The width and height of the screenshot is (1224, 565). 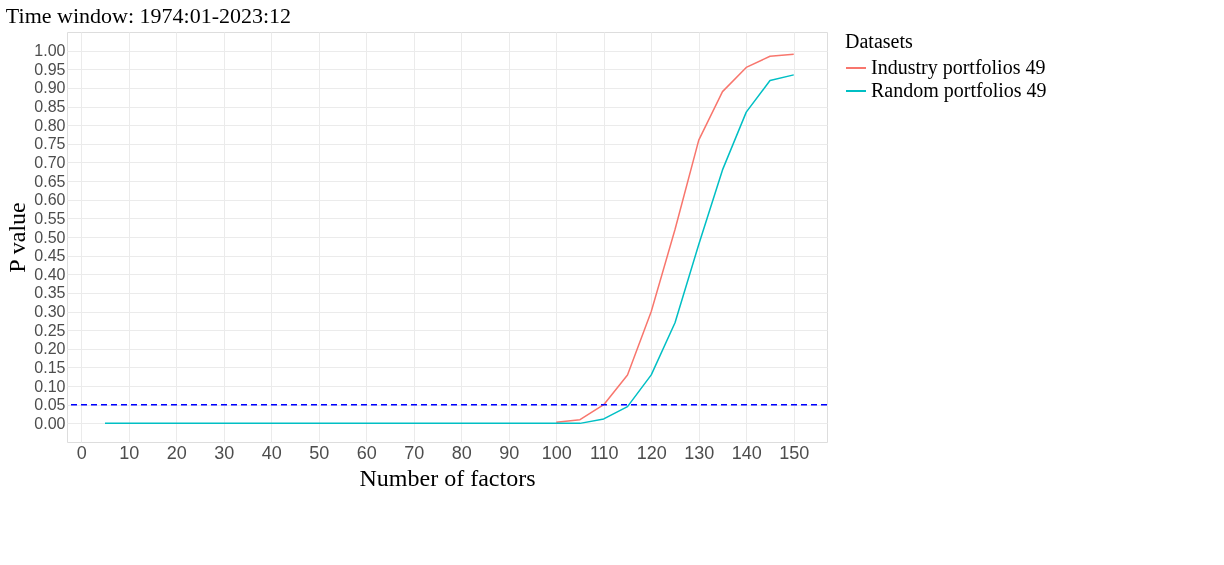 What do you see at coordinates (50, 274) in the screenshot?
I see `y-tick-label: 0.40` at bounding box center [50, 274].